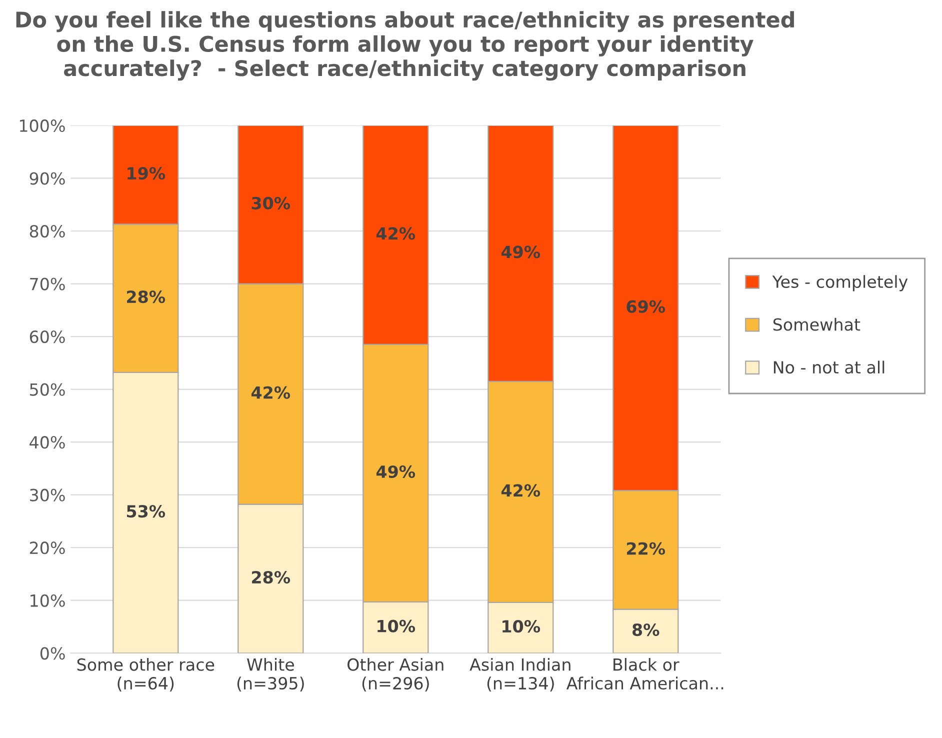  What do you see at coordinates (47, 389) in the screenshot?
I see `y-tick-label: 50%` at bounding box center [47, 389].